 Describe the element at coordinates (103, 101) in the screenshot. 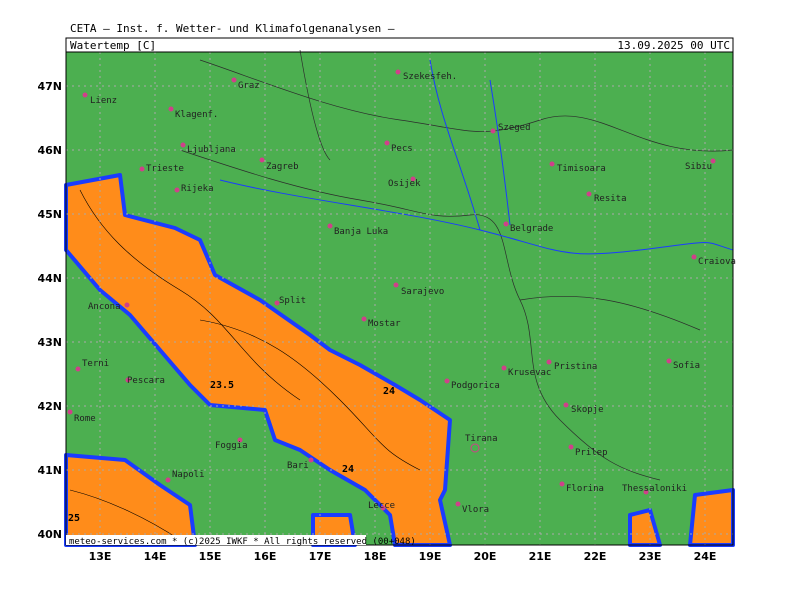

I see `city-label: Lienz` at that location.